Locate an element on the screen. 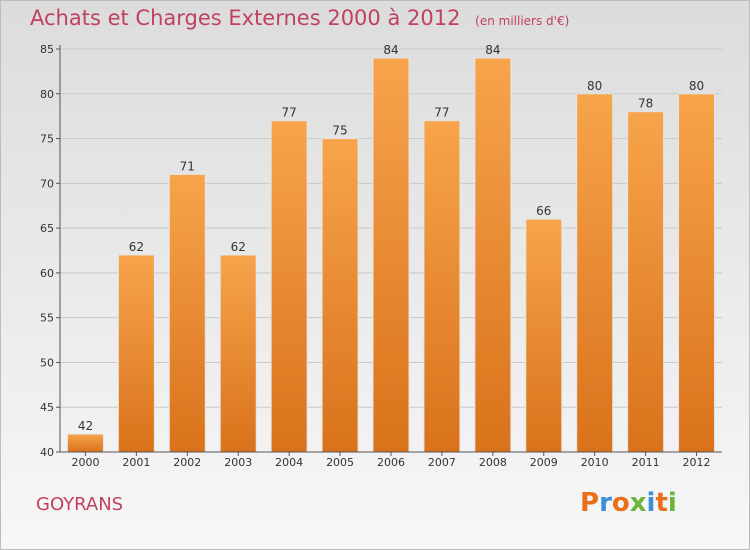 This screenshot has height=550, width=750. x-tick-label: 2007 is located at coordinates (442, 462).